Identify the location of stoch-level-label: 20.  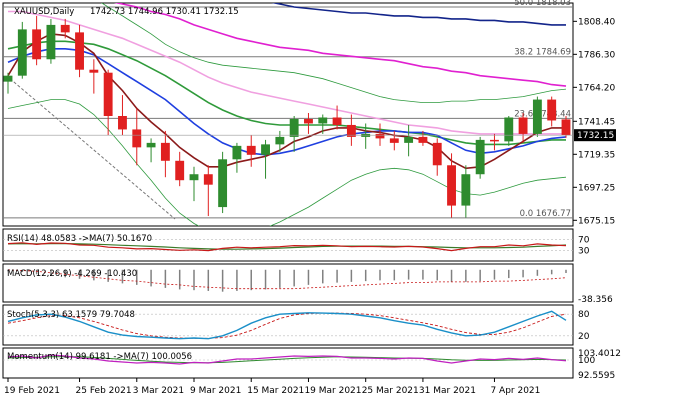
(584, 337).